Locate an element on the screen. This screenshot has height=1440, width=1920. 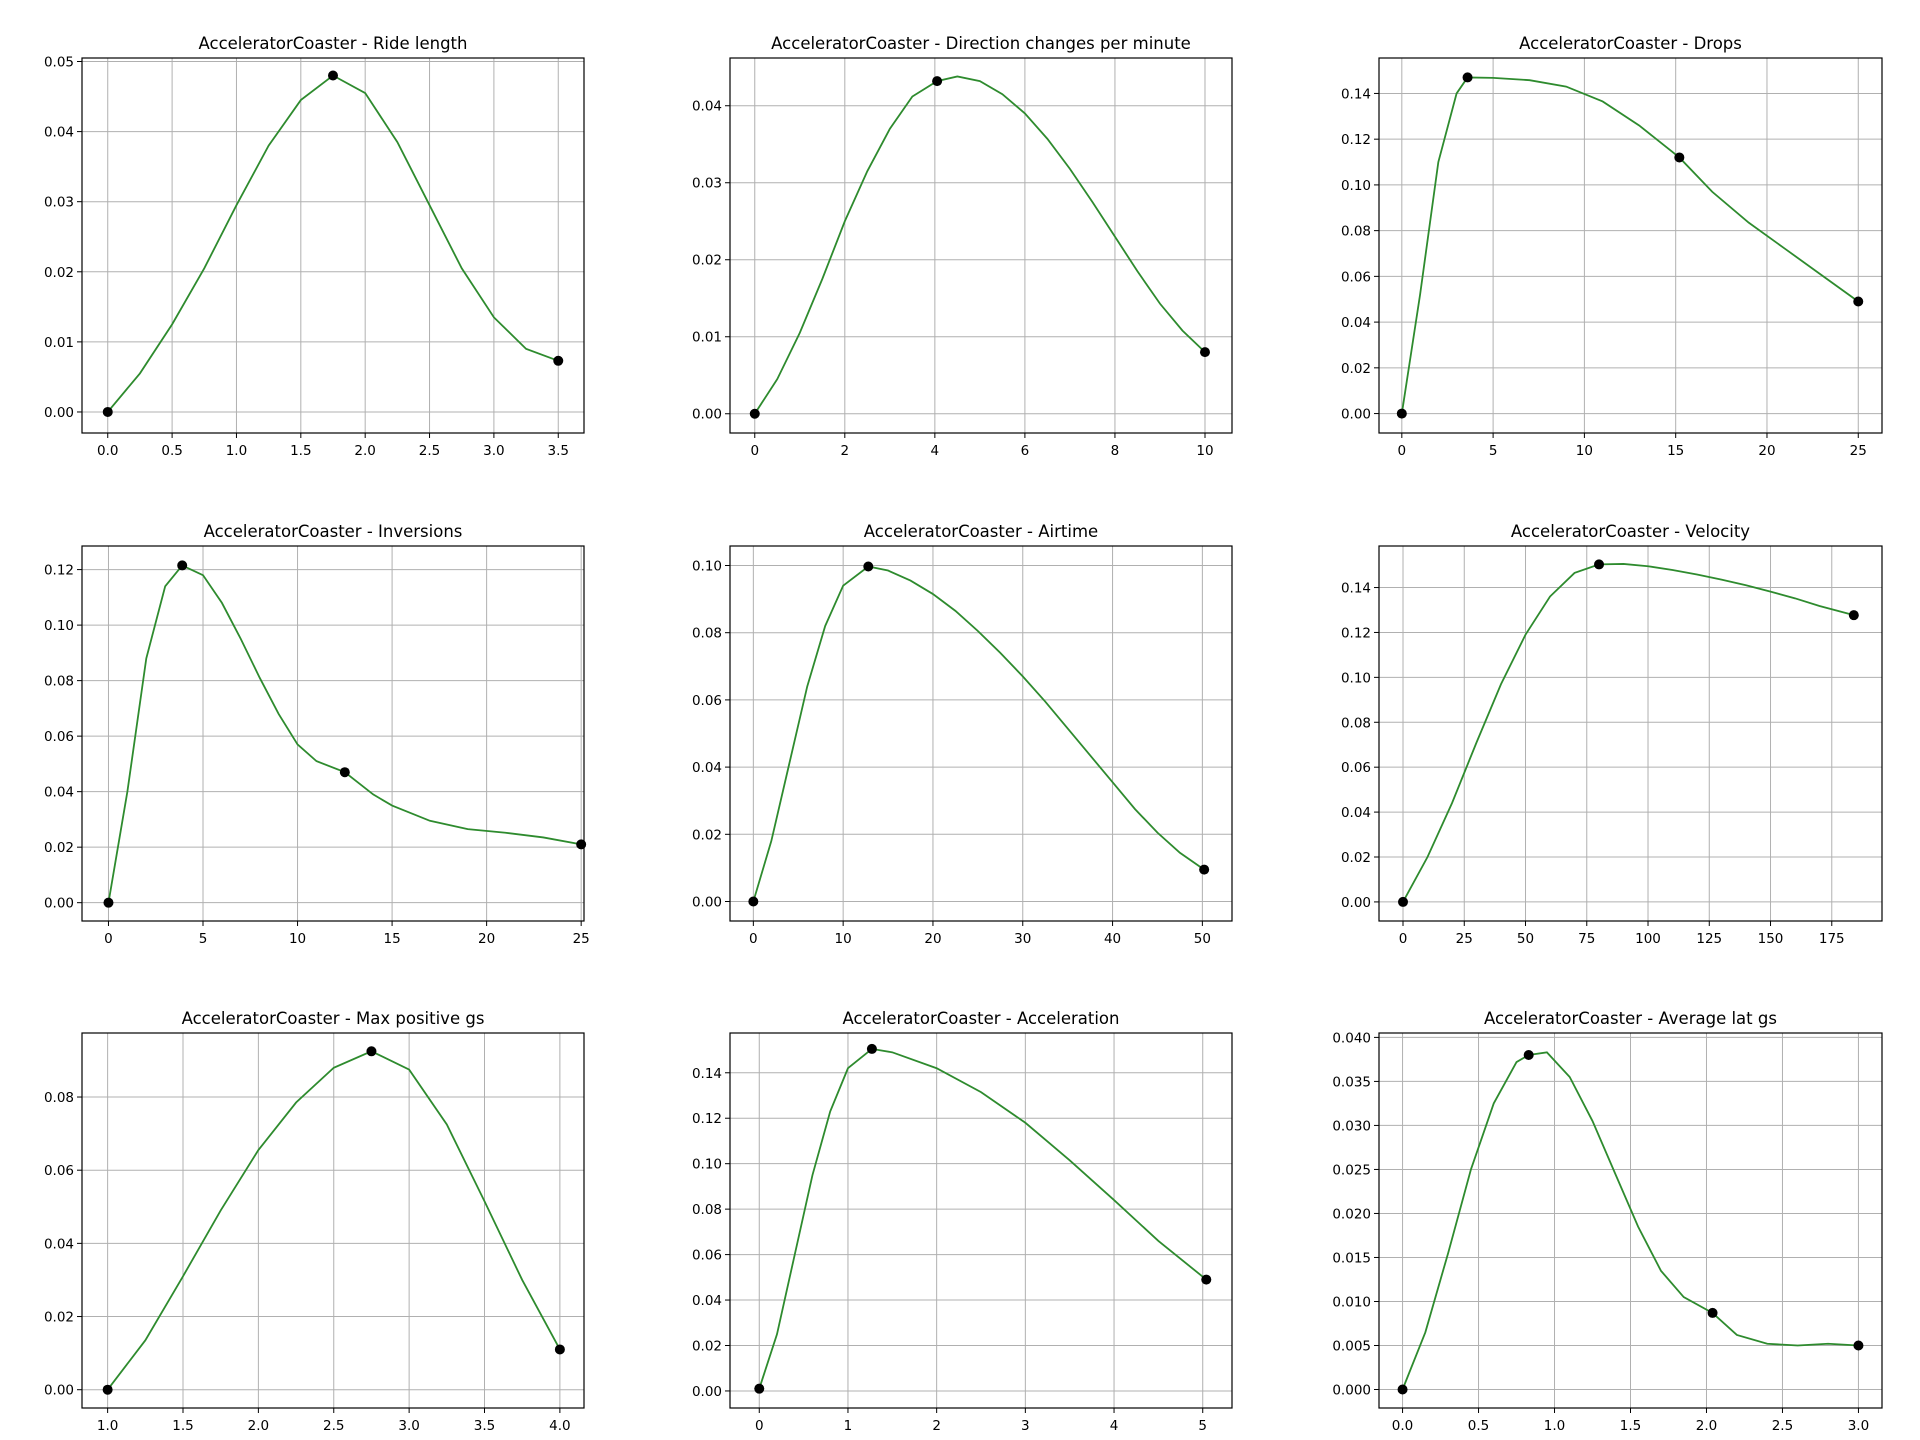
x-tick-label: 4 is located at coordinates (935, 451).